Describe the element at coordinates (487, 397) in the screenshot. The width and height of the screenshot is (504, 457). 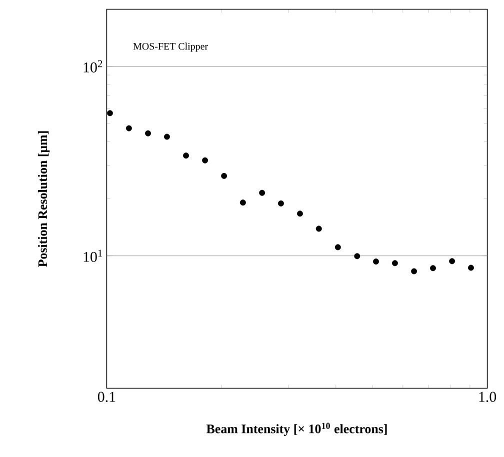
I see `x-tick-label: 1.0` at that location.